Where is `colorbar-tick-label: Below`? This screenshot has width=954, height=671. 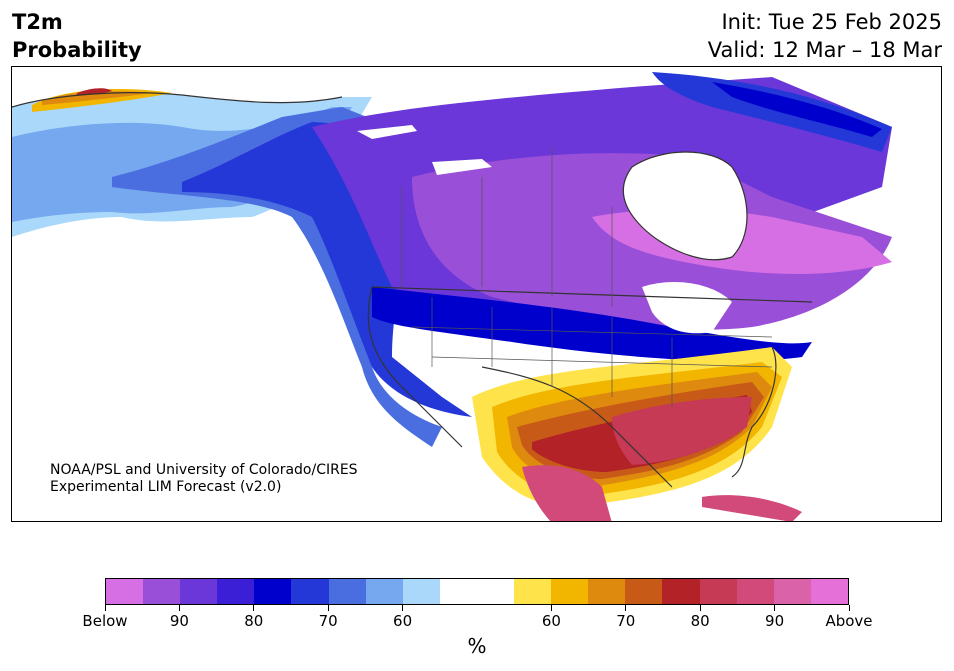
colorbar-tick-label: Below is located at coordinates (105, 621).